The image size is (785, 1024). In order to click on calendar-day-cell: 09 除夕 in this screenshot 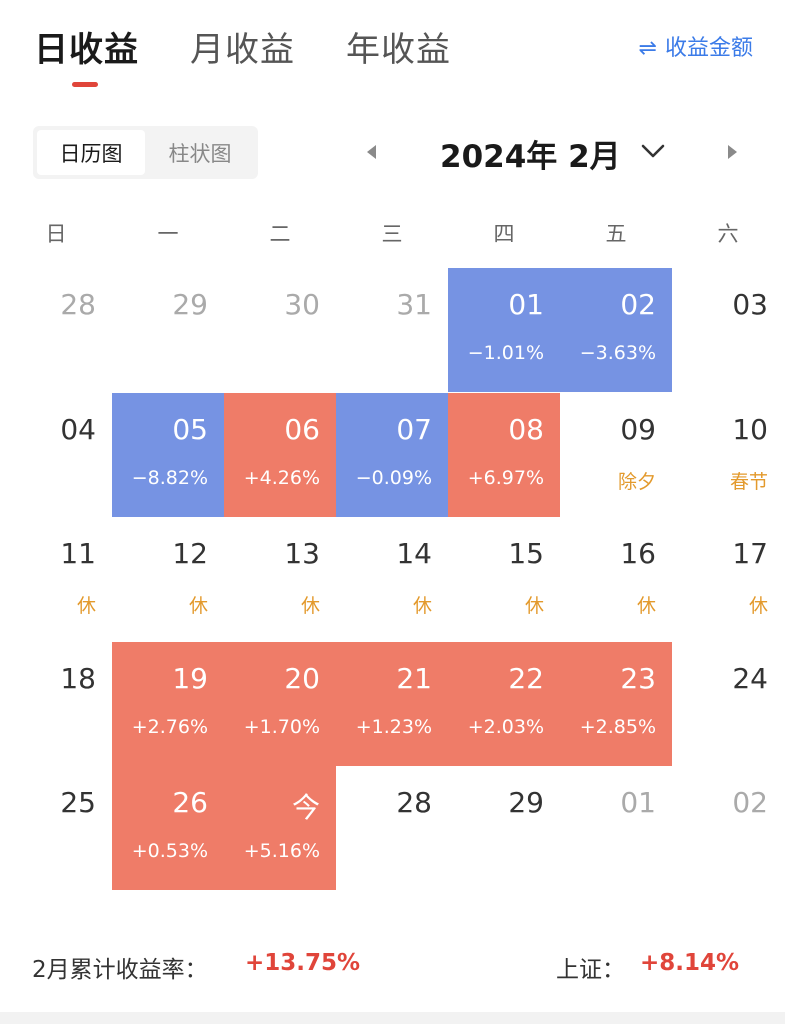, I will do `click(616, 455)`.